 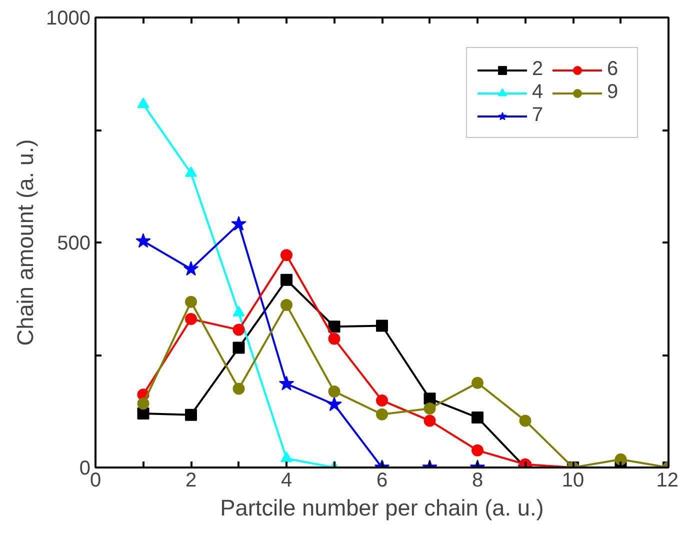 I want to click on x-tick-label: 8, so click(x=478, y=481).